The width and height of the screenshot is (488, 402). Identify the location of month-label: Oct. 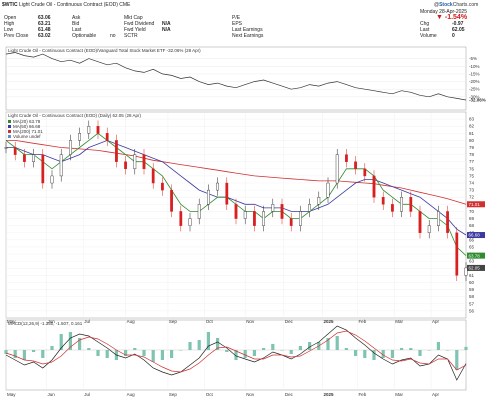
(210, 321).